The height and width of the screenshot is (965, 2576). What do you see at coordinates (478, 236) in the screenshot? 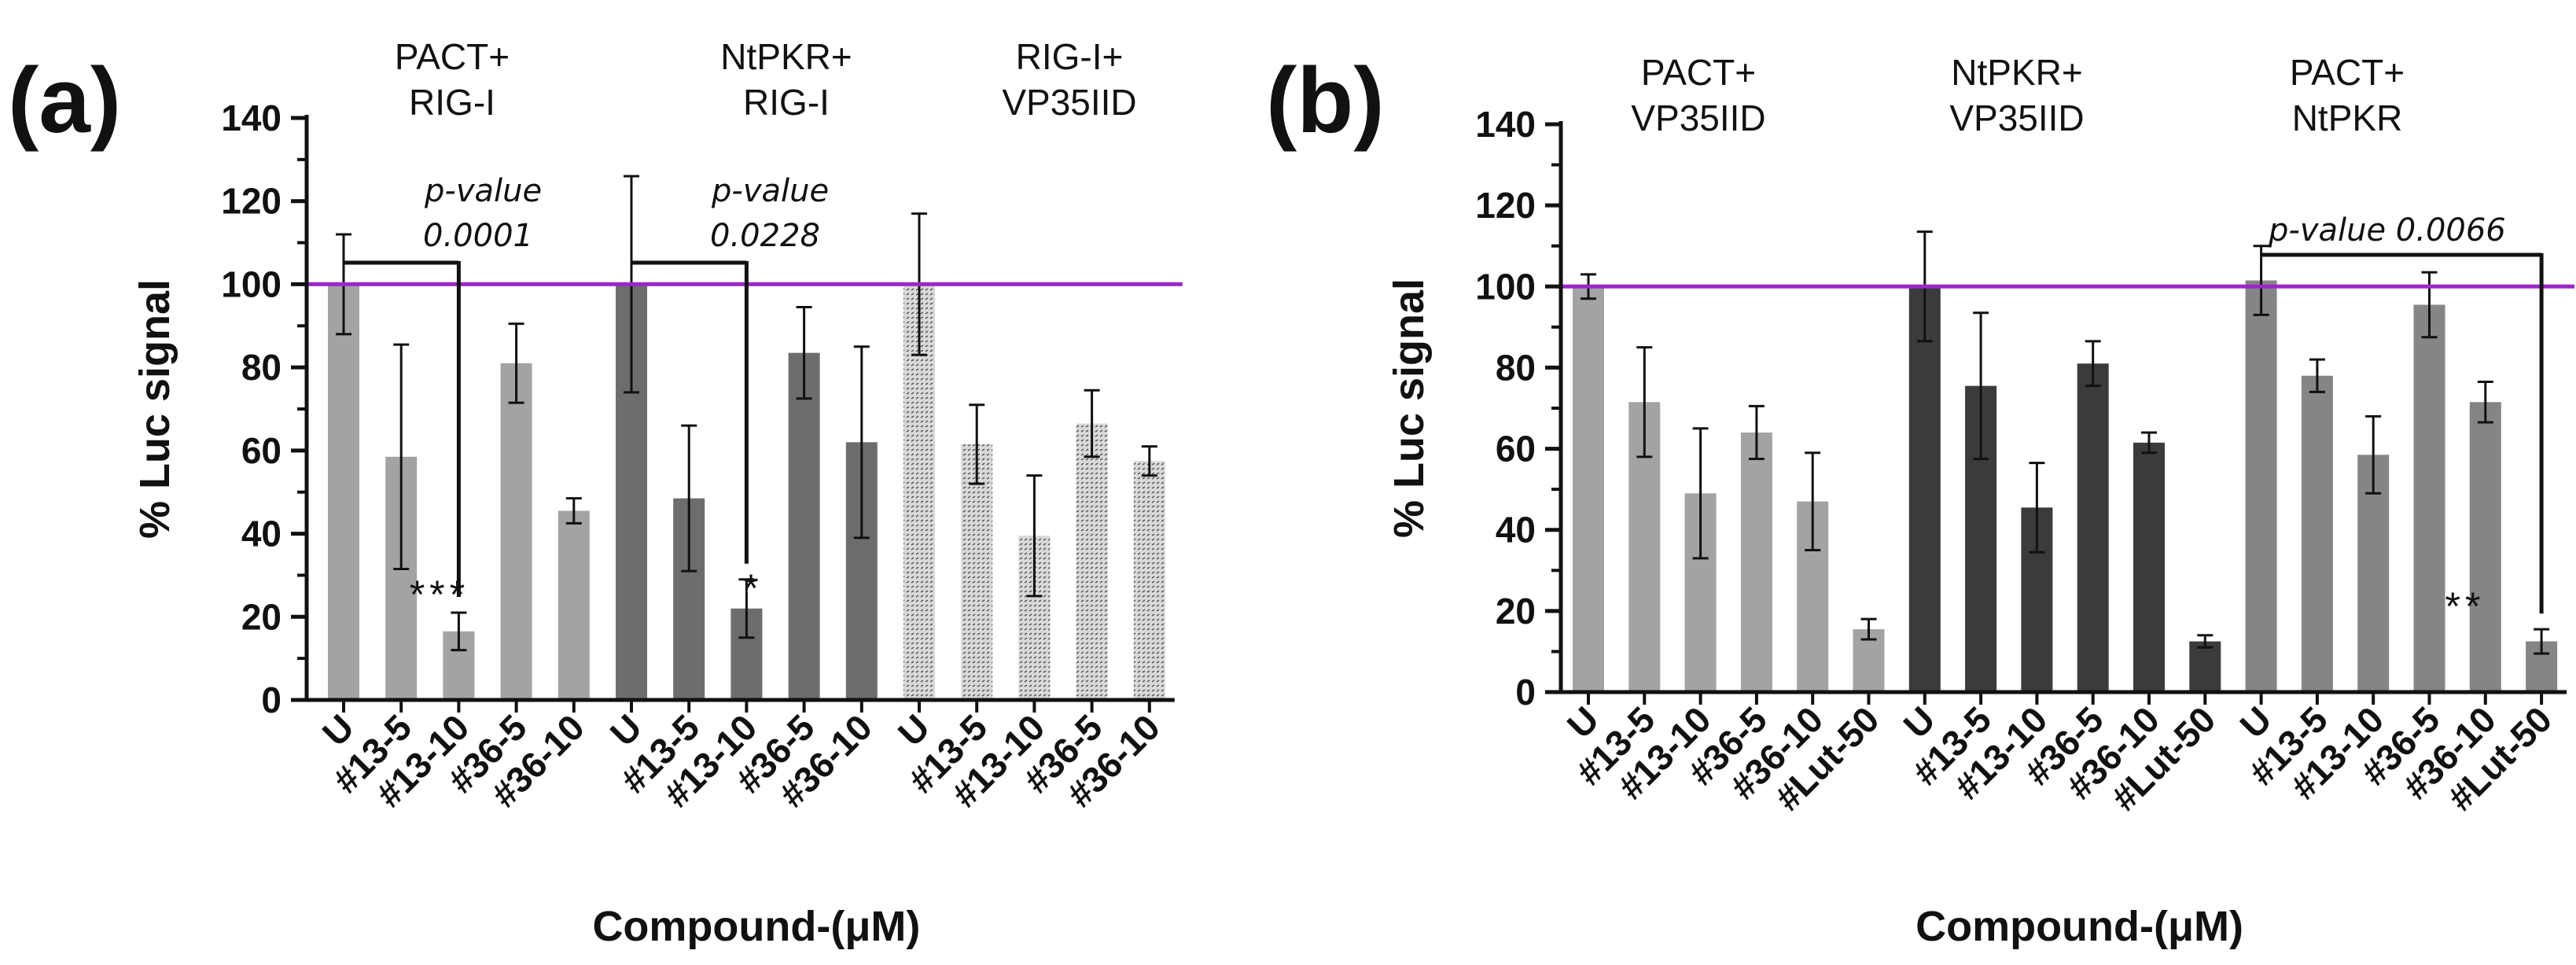
I see `p-value-number: 0.0001` at bounding box center [478, 236].